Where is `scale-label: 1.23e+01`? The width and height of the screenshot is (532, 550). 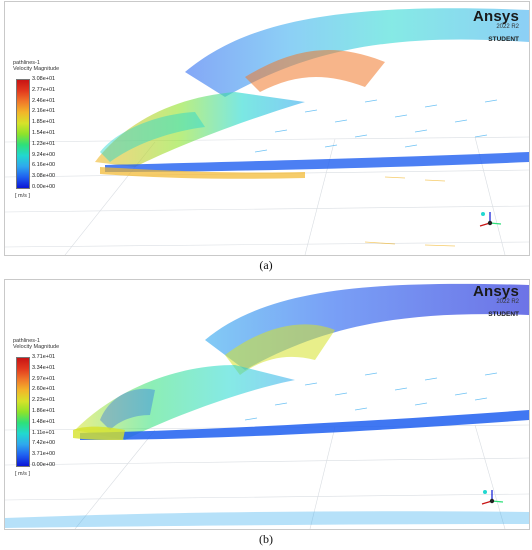
scale-label: 1.23e+01 is located at coordinates (44, 143).